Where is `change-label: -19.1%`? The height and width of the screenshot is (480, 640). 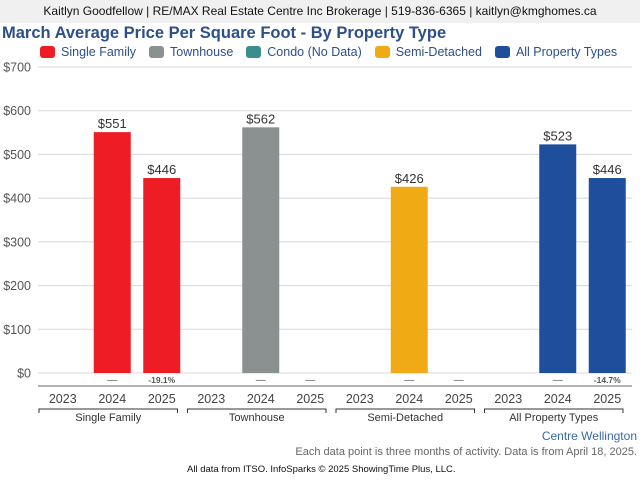 change-label: -19.1% is located at coordinates (161, 380).